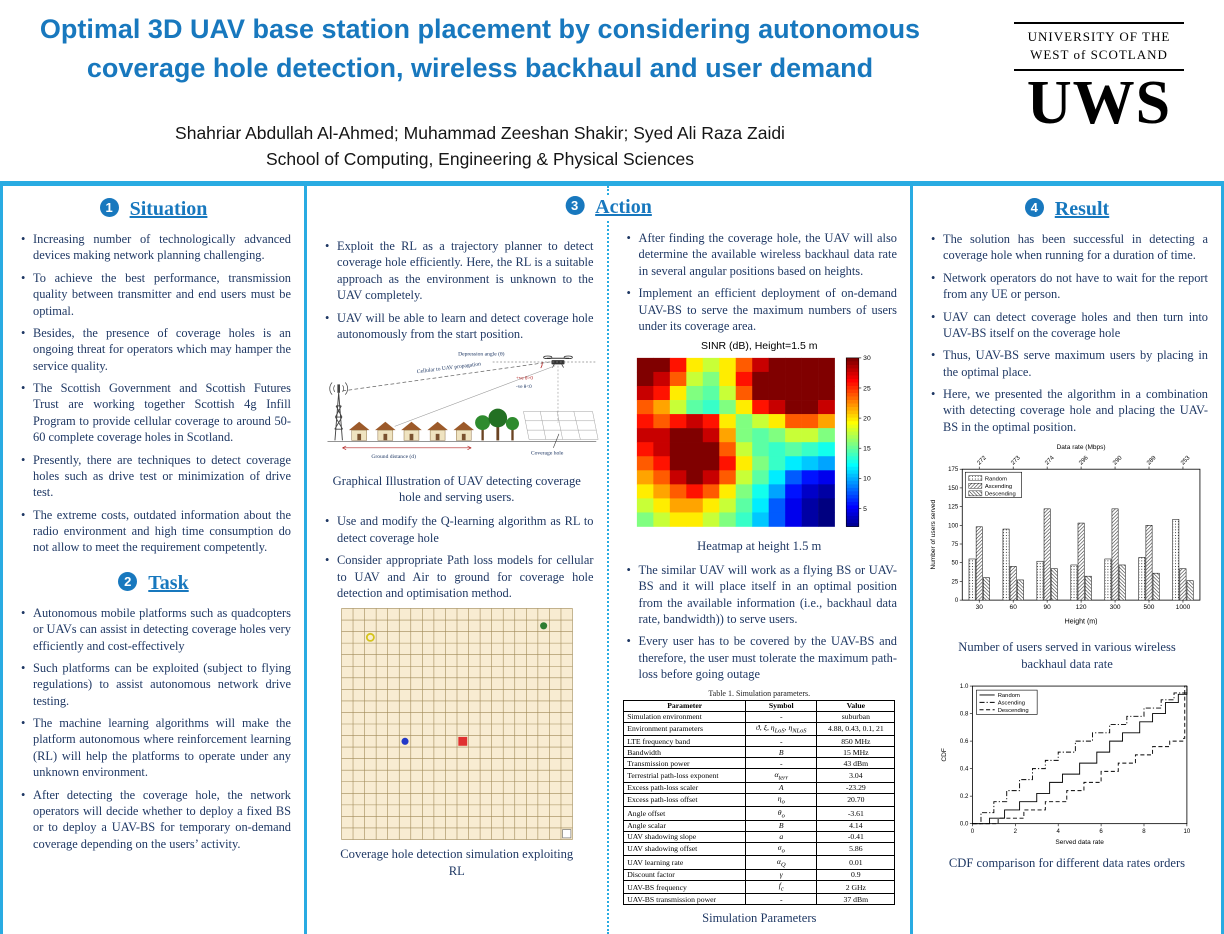  What do you see at coordinates (524, 379) in the screenshot?
I see `positive-theta-label: +ve θ>0` at bounding box center [524, 379].